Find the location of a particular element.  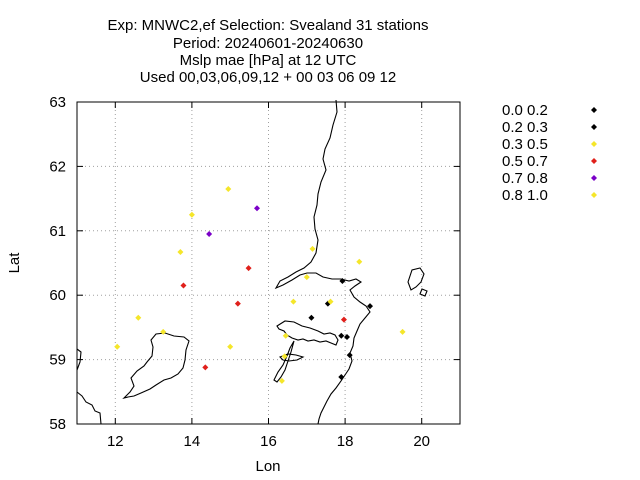

title-line-4: Used 00,03,06,09,12 + 00 03 06 09 12 is located at coordinates (268, 77).